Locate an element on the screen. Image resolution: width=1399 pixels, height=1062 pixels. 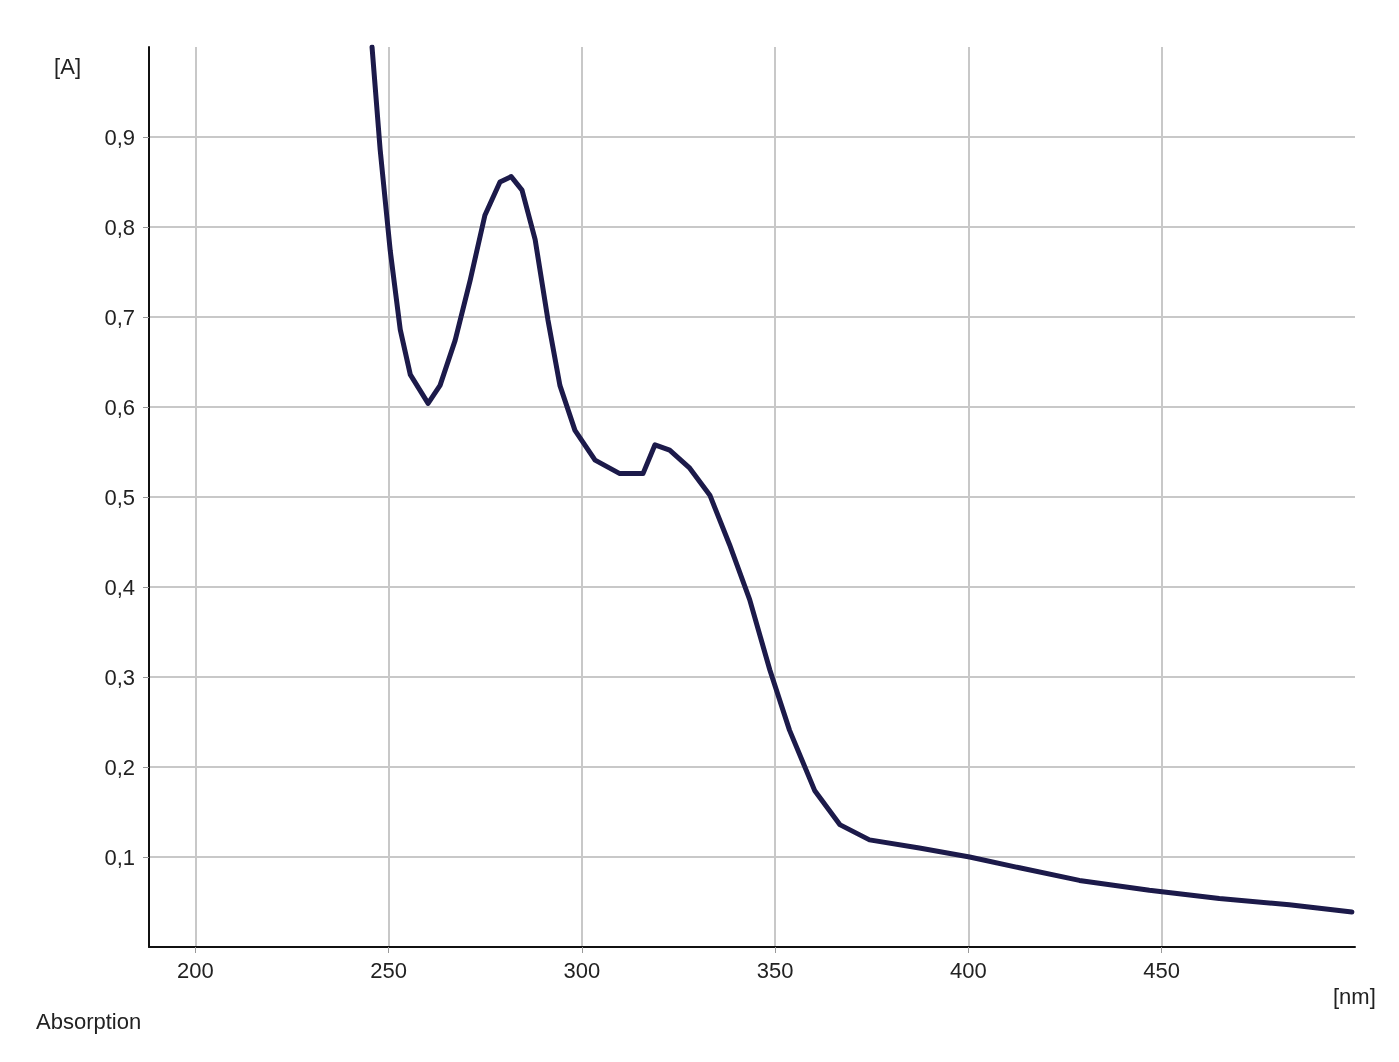
x-tick-label: 250 is located at coordinates (389, 970).